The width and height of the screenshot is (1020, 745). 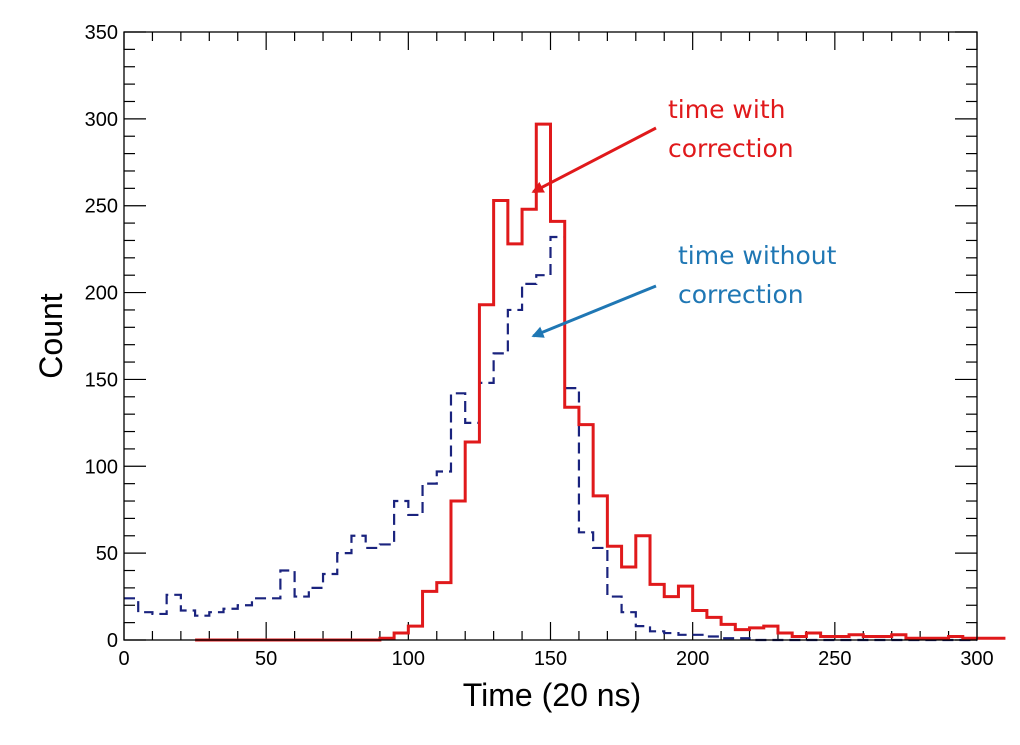 I want to click on annotation-without-correction-line2: correction, so click(x=741, y=294).